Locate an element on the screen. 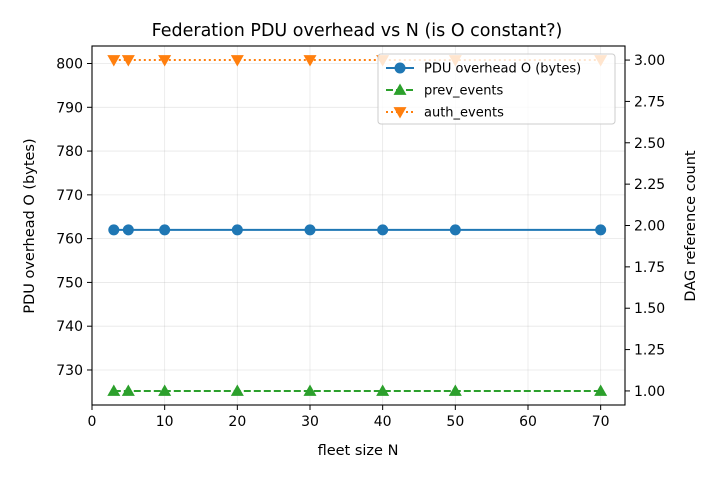 This screenshot has height=480, width=720. x-tick-label: 40 is located at coordinates (383, 422).